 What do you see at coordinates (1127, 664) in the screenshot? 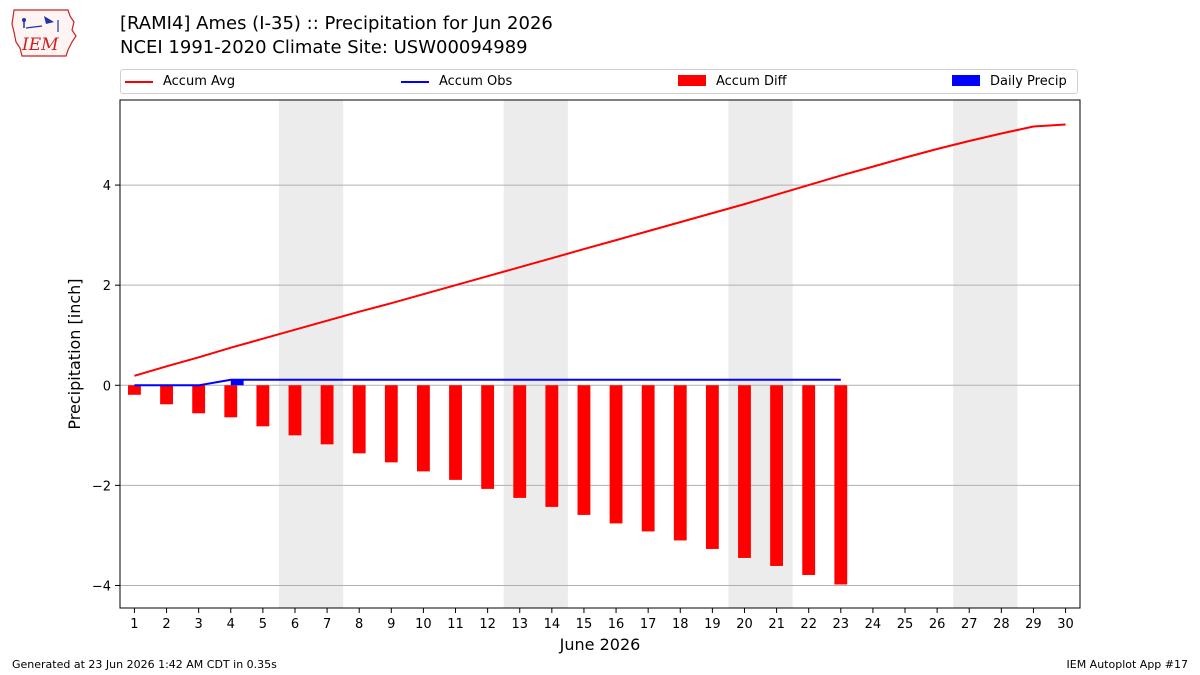
I see `footer-app-text: IEM Autoplot App #17` at bounding box center [1127, 664].